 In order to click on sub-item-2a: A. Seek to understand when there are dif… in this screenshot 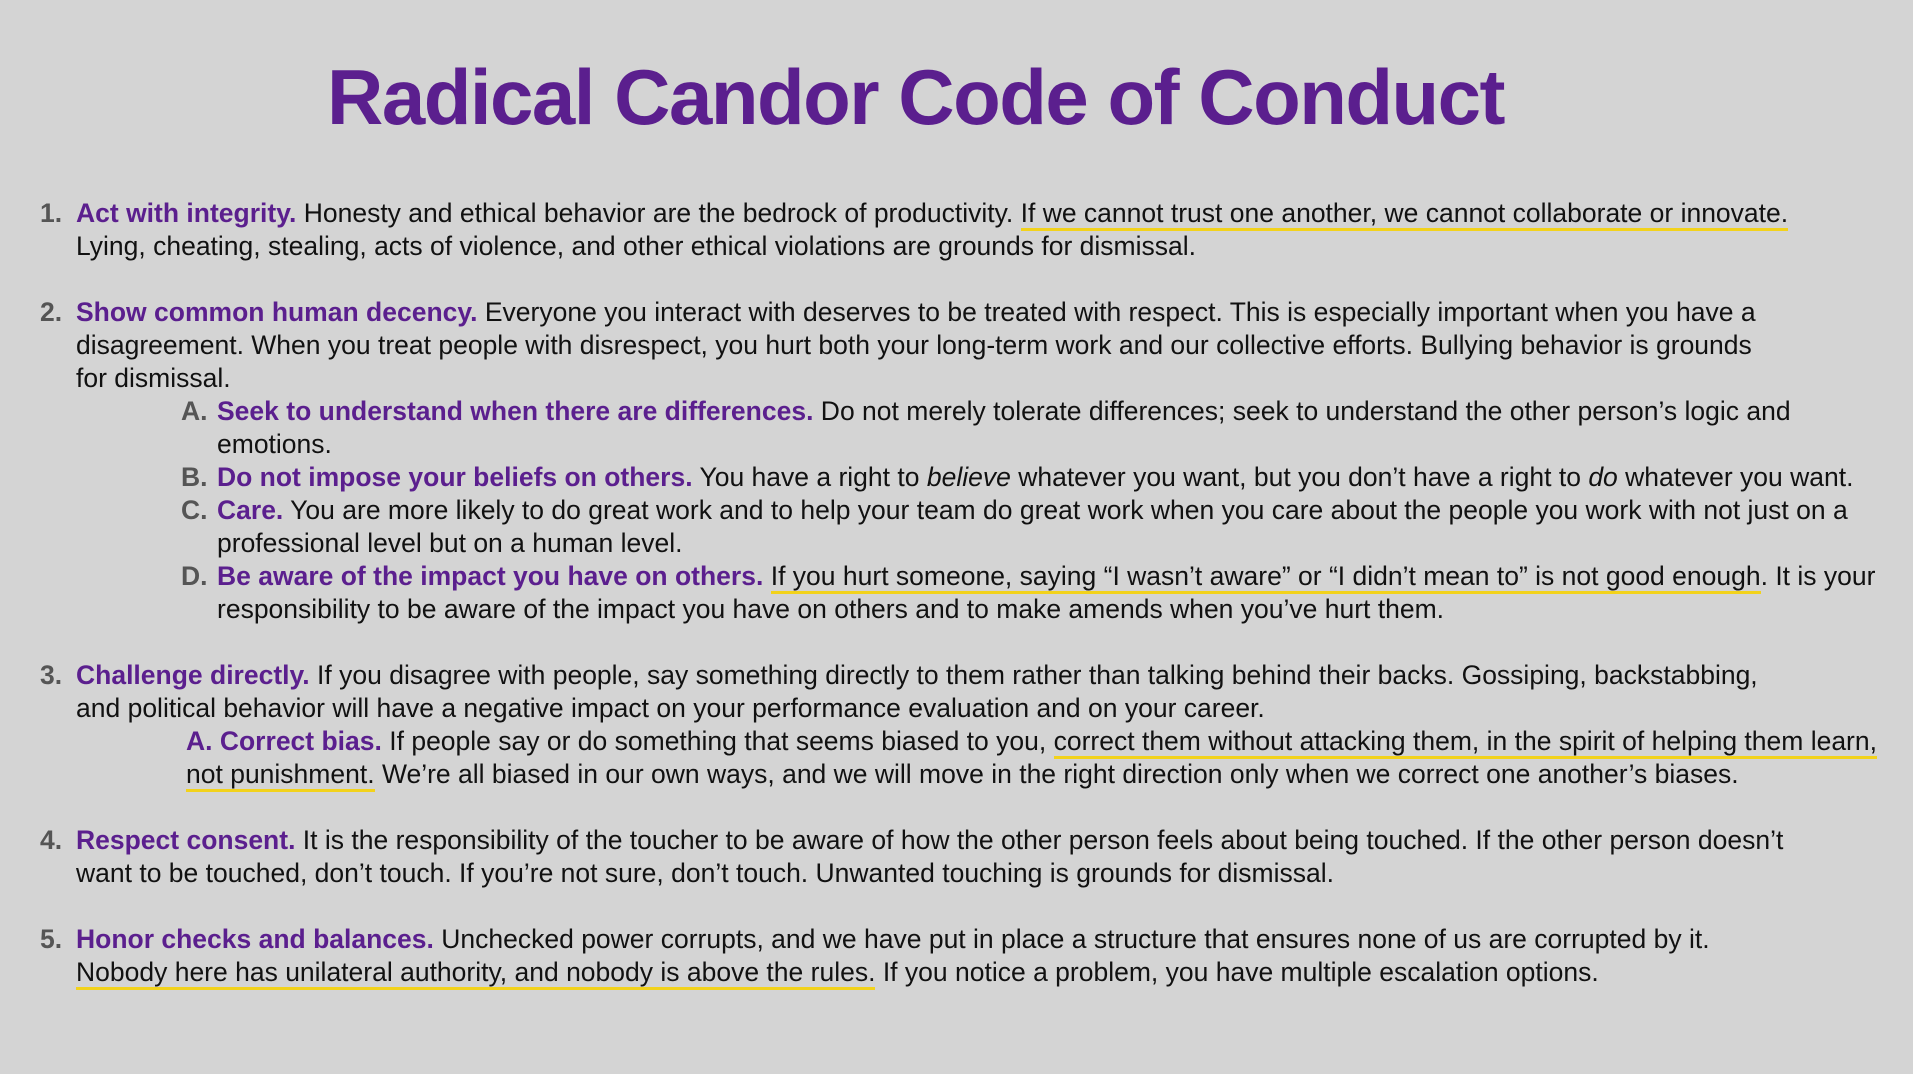, I will do `click(950, 428)`.